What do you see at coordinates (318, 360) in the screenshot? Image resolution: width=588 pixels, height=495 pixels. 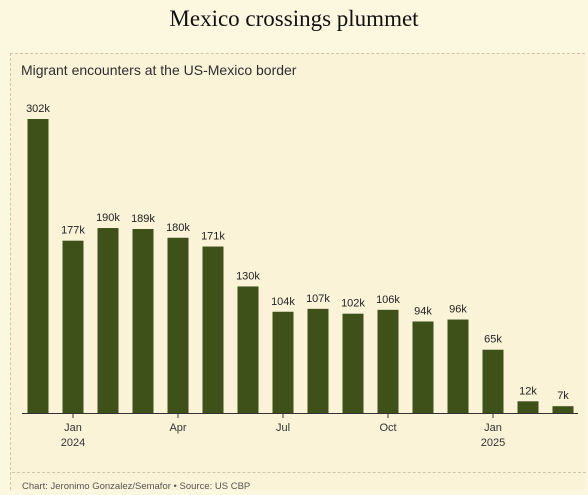 I see `bar-aug-2024` at bounding box center [318, 360].